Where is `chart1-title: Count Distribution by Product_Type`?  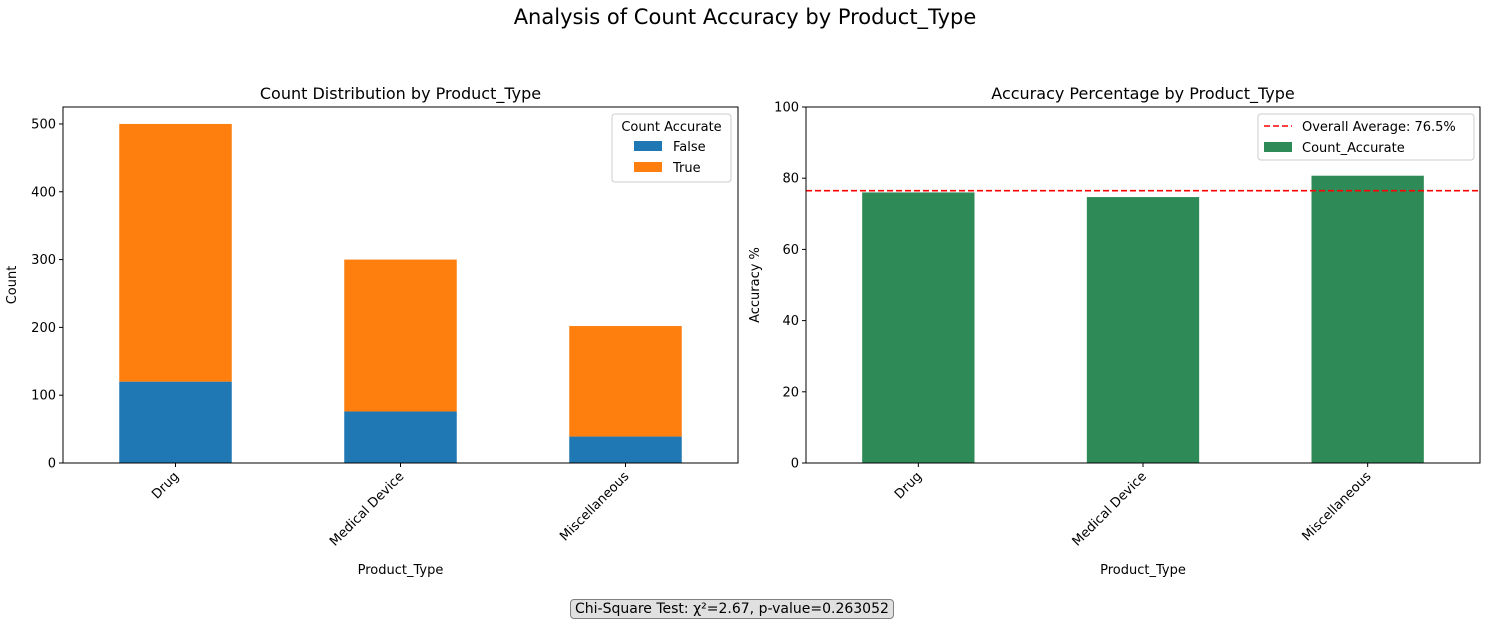 chart1-title: Count Distribution by Product_Type is located at coordinates (400, 94).